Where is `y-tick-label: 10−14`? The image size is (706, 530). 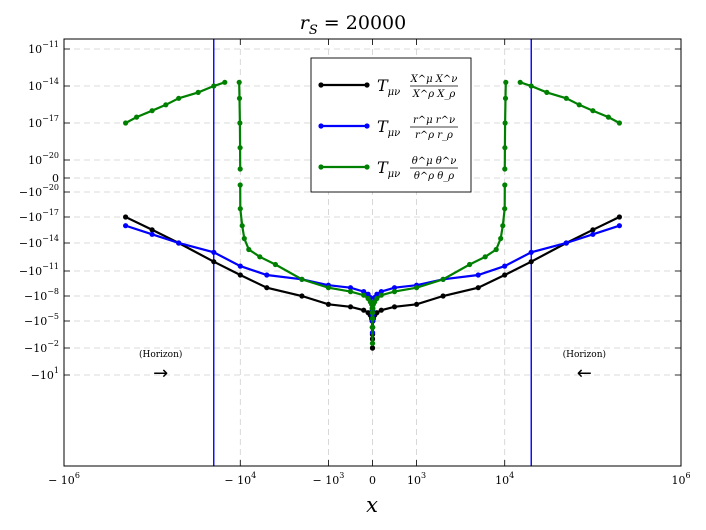
y-tick-label: 10−14 is located at coordinates (43, 85).